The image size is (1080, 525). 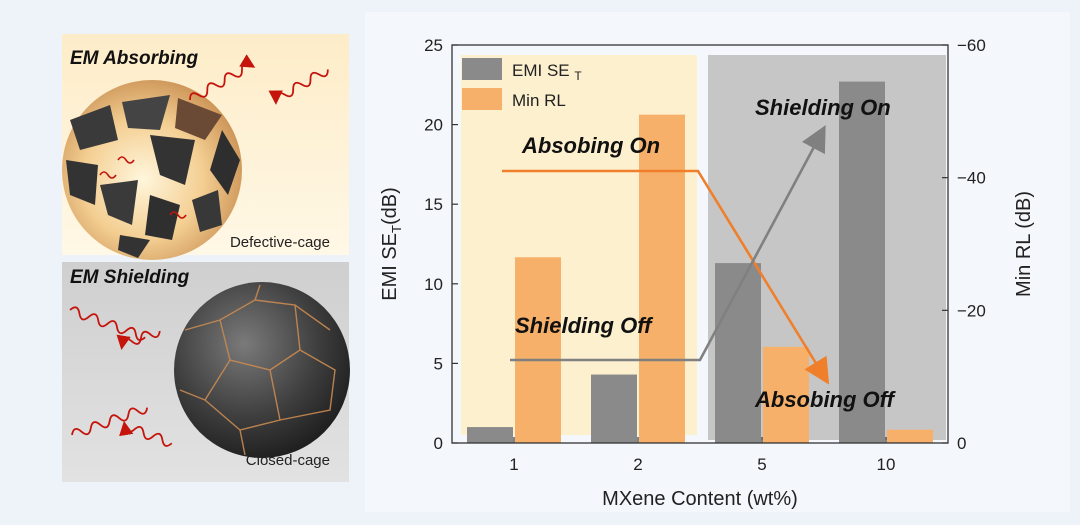 I want to click on annotation-absorbing-on: Absobing On, so click(x=590, y=145).